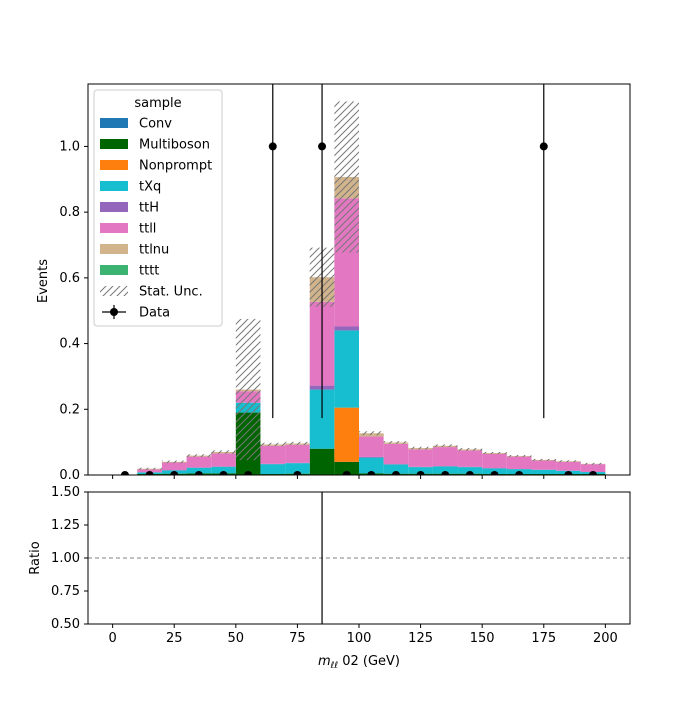 Image resolution: width=700 pixels, height=705 pixels. I want to click on x-tick-label-3: 75, so click(297, 638).